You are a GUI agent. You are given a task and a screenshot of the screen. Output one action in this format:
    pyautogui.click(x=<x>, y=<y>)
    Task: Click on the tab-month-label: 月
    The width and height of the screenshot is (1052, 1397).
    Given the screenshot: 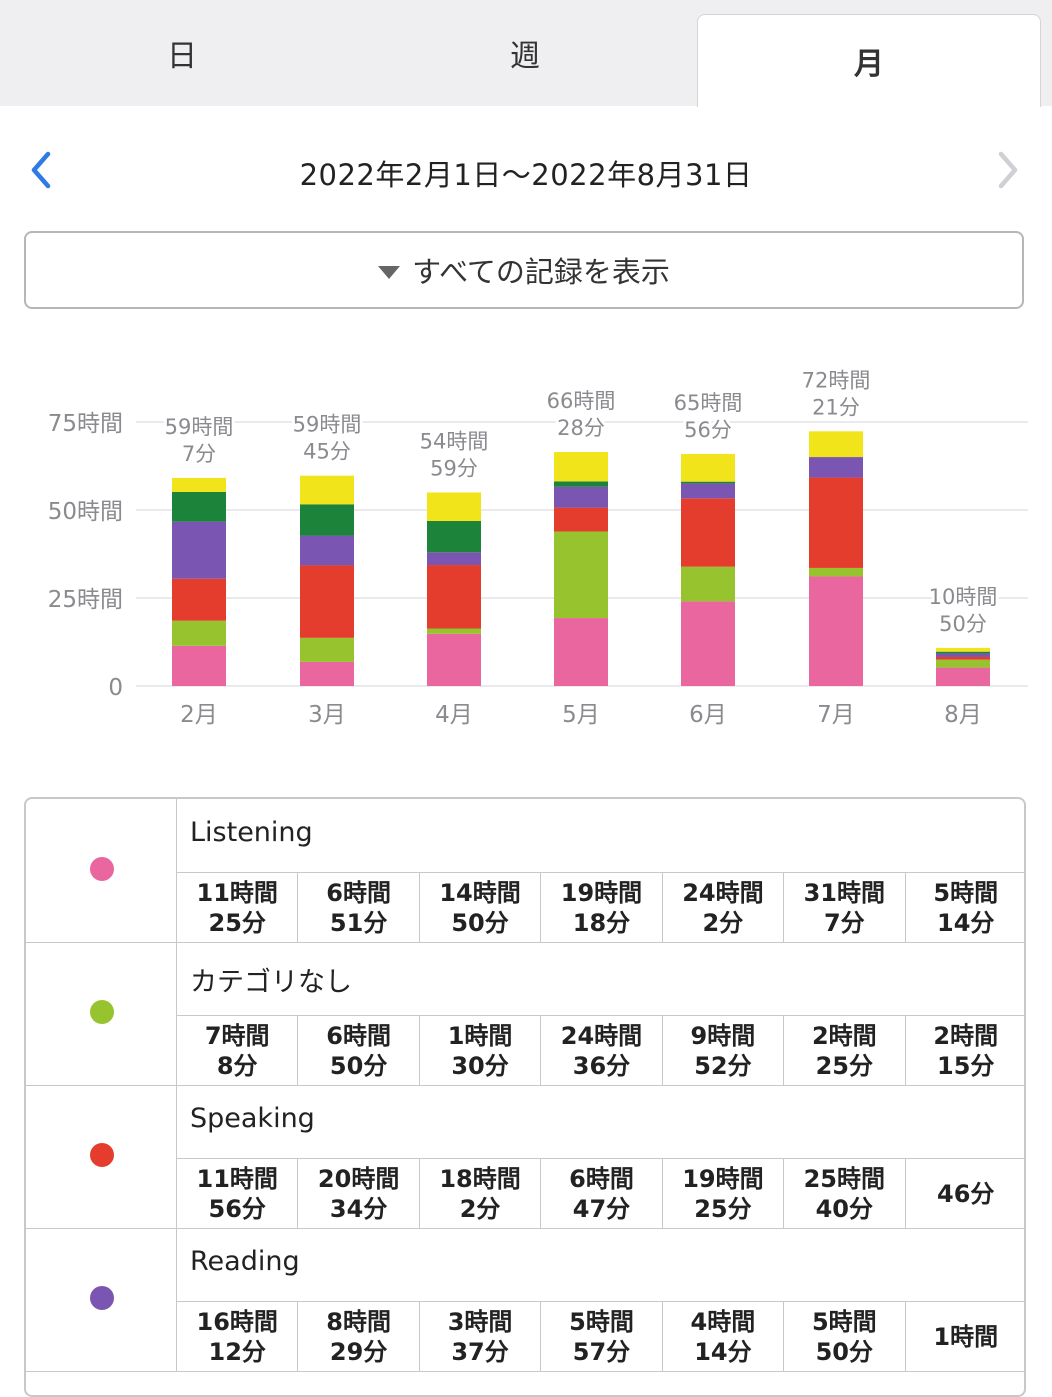 What is the action you would take?
    pyautogui.click(x=869, y=64)
    